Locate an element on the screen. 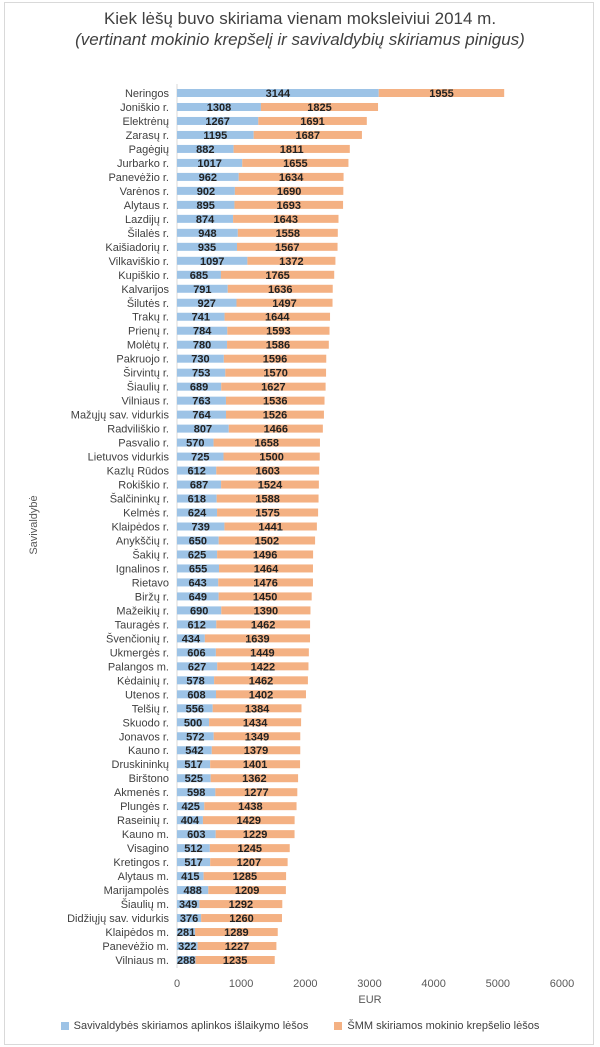  category-label: Didžiųjų sav. vidurkis is located at coordinates (118, 919).